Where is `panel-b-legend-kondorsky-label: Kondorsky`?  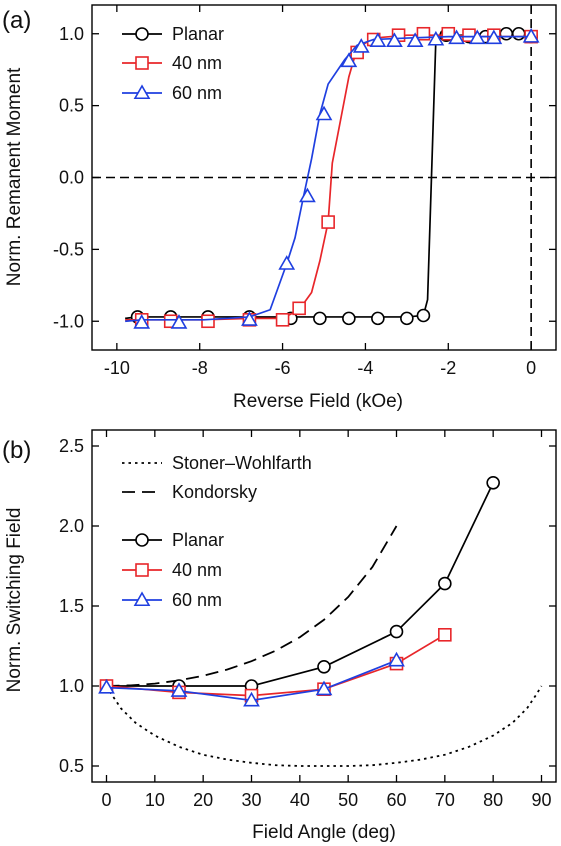
panel-b-legend-kondorsky-label: Kondorsky is located at coordinates (214, 492).